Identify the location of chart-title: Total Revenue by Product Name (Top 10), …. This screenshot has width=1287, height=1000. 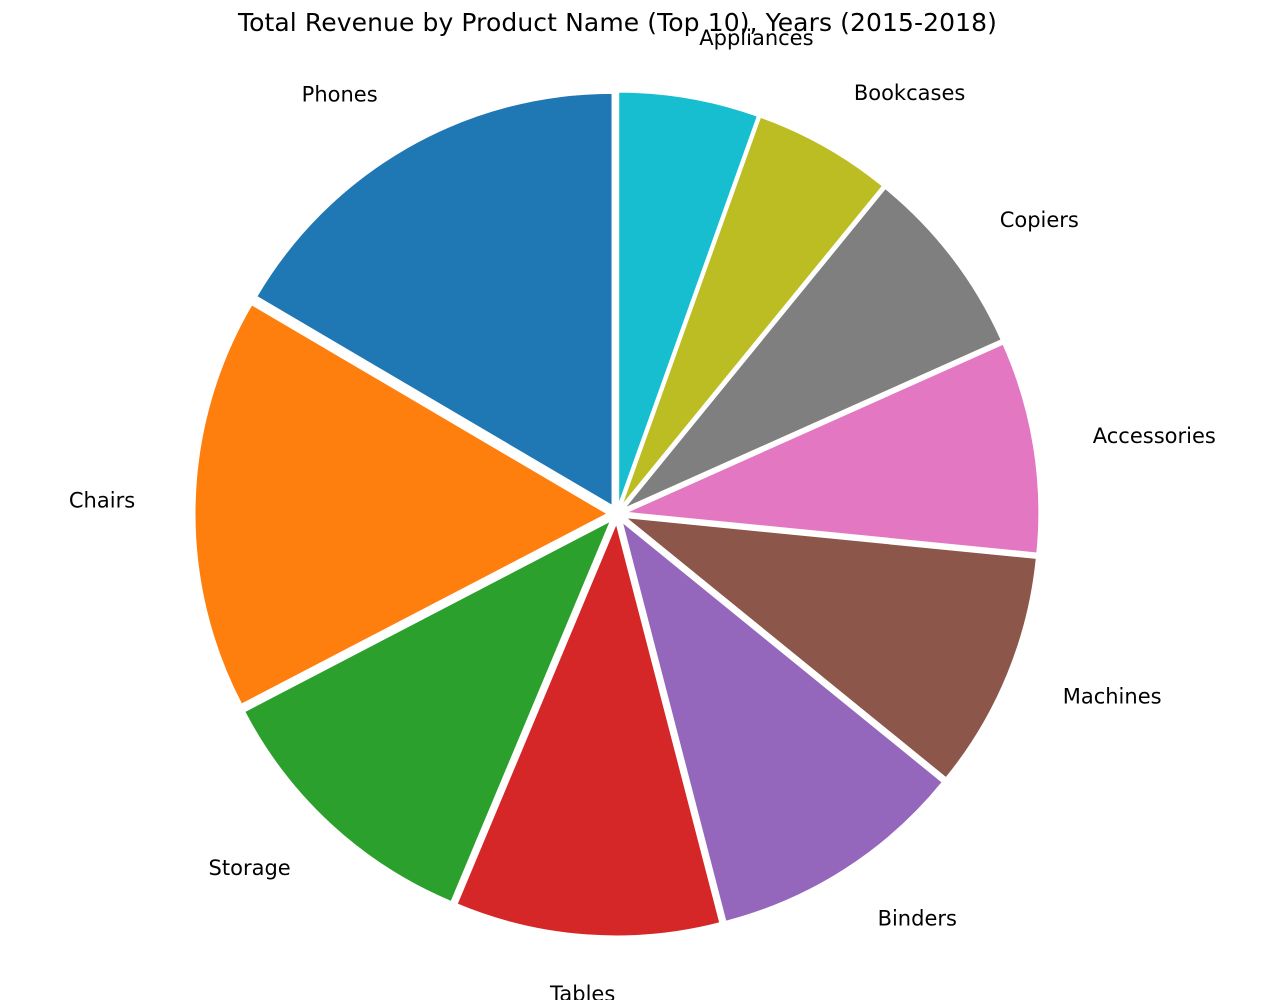
(617, 22).